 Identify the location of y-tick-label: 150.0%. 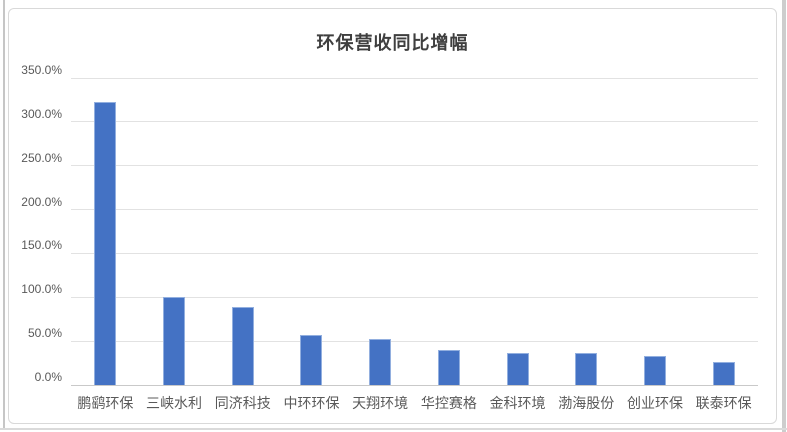
(41, 245).